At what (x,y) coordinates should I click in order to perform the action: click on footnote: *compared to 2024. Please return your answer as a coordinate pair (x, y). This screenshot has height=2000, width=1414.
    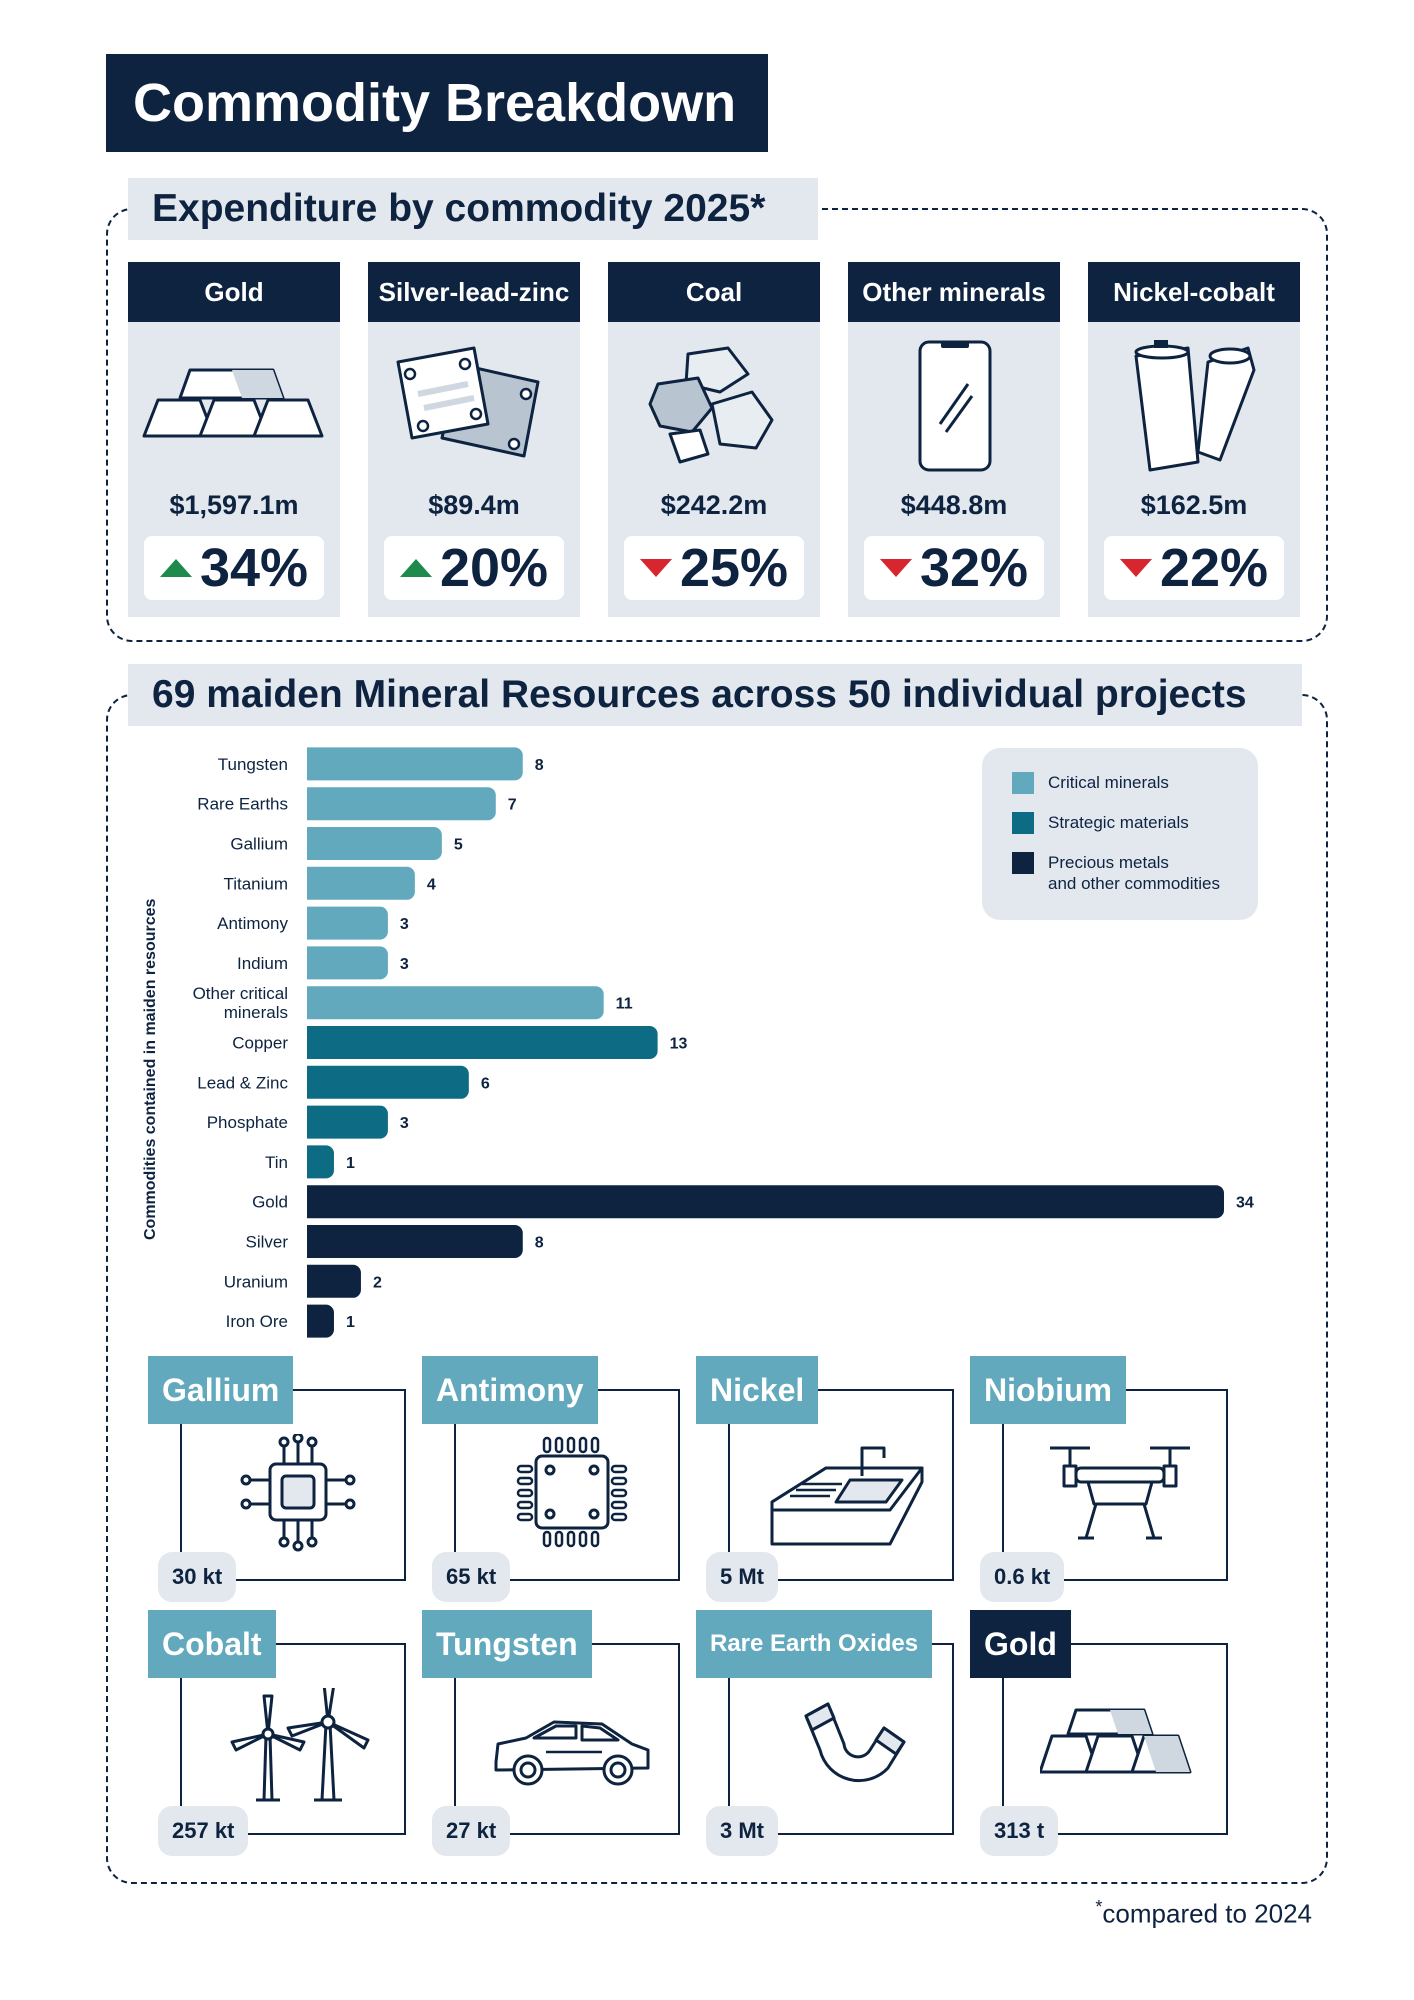
    Looking at the image, I should click on (1203, 1913).